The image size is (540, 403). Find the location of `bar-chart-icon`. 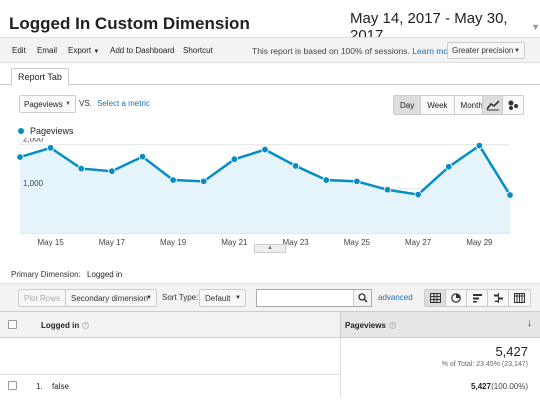

bar-chart-icon is located at coordinates (477, 298).